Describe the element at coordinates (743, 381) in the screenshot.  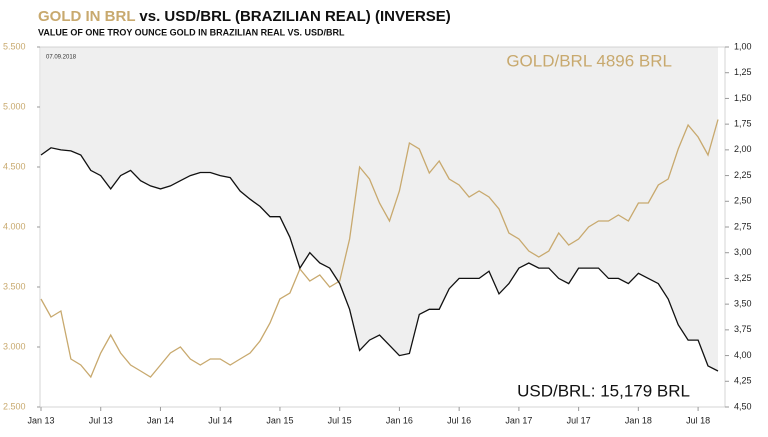
I see `y2-tick-label: 4,25` at that location.